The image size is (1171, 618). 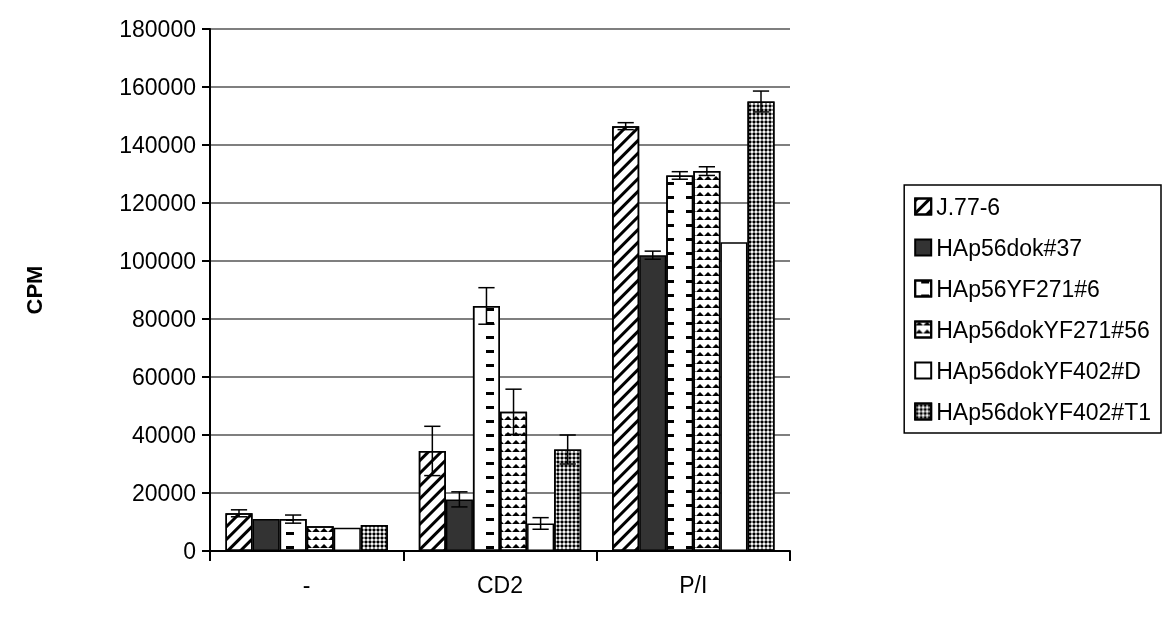 I want to click on y-tick-label: 180000, so click(x=157, y=29).